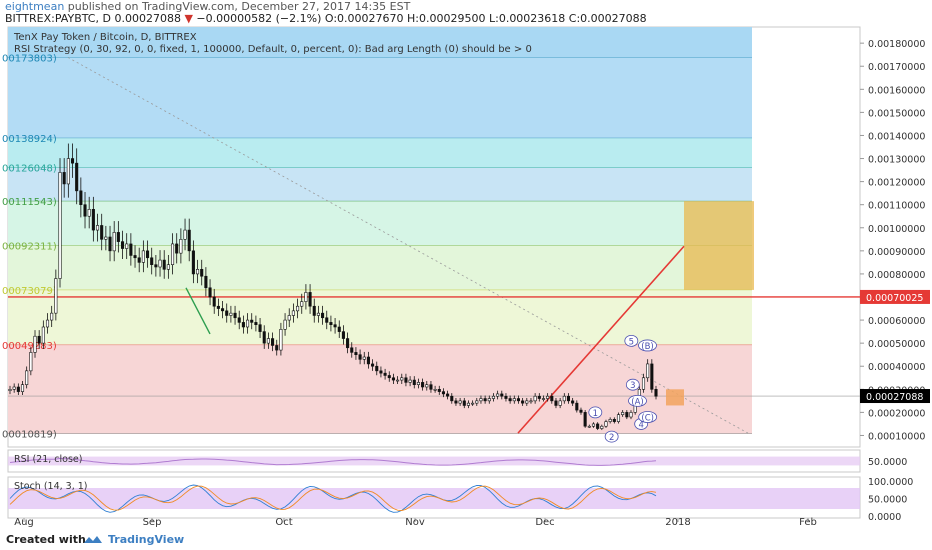  I want to click on created-with-text: Created with, so click(46, 539).